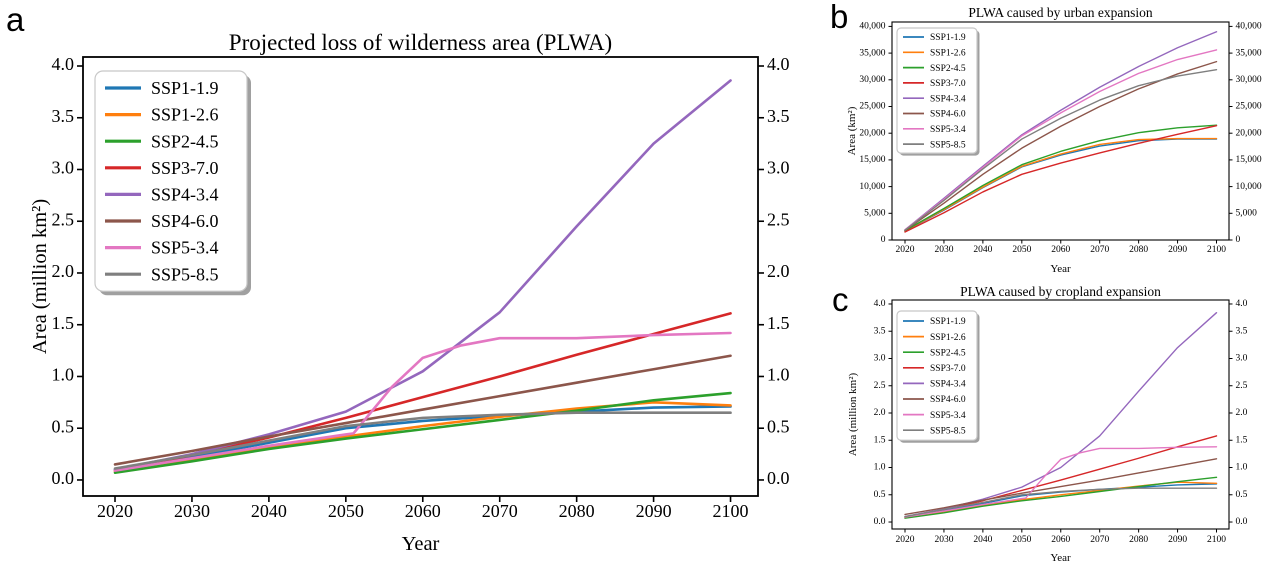  I want to click on y-tick-label-left: 0.5, so click(880, 495).